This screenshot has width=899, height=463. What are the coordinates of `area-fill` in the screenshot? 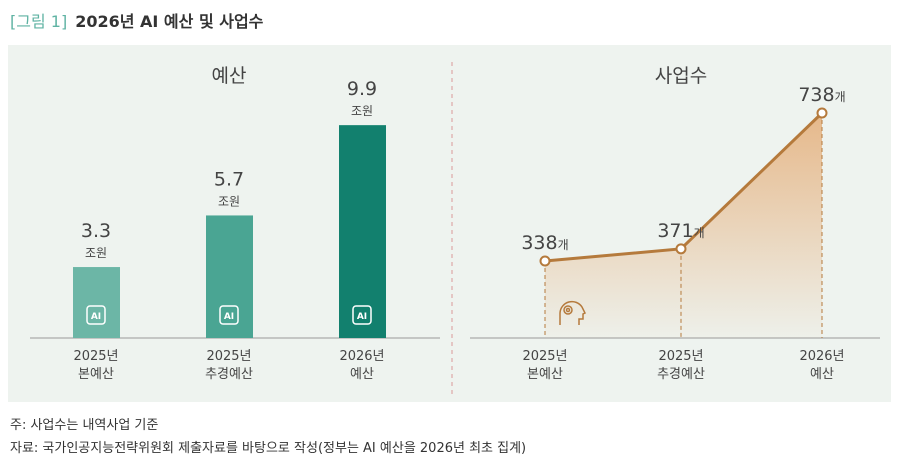 It's located at (683, 225).